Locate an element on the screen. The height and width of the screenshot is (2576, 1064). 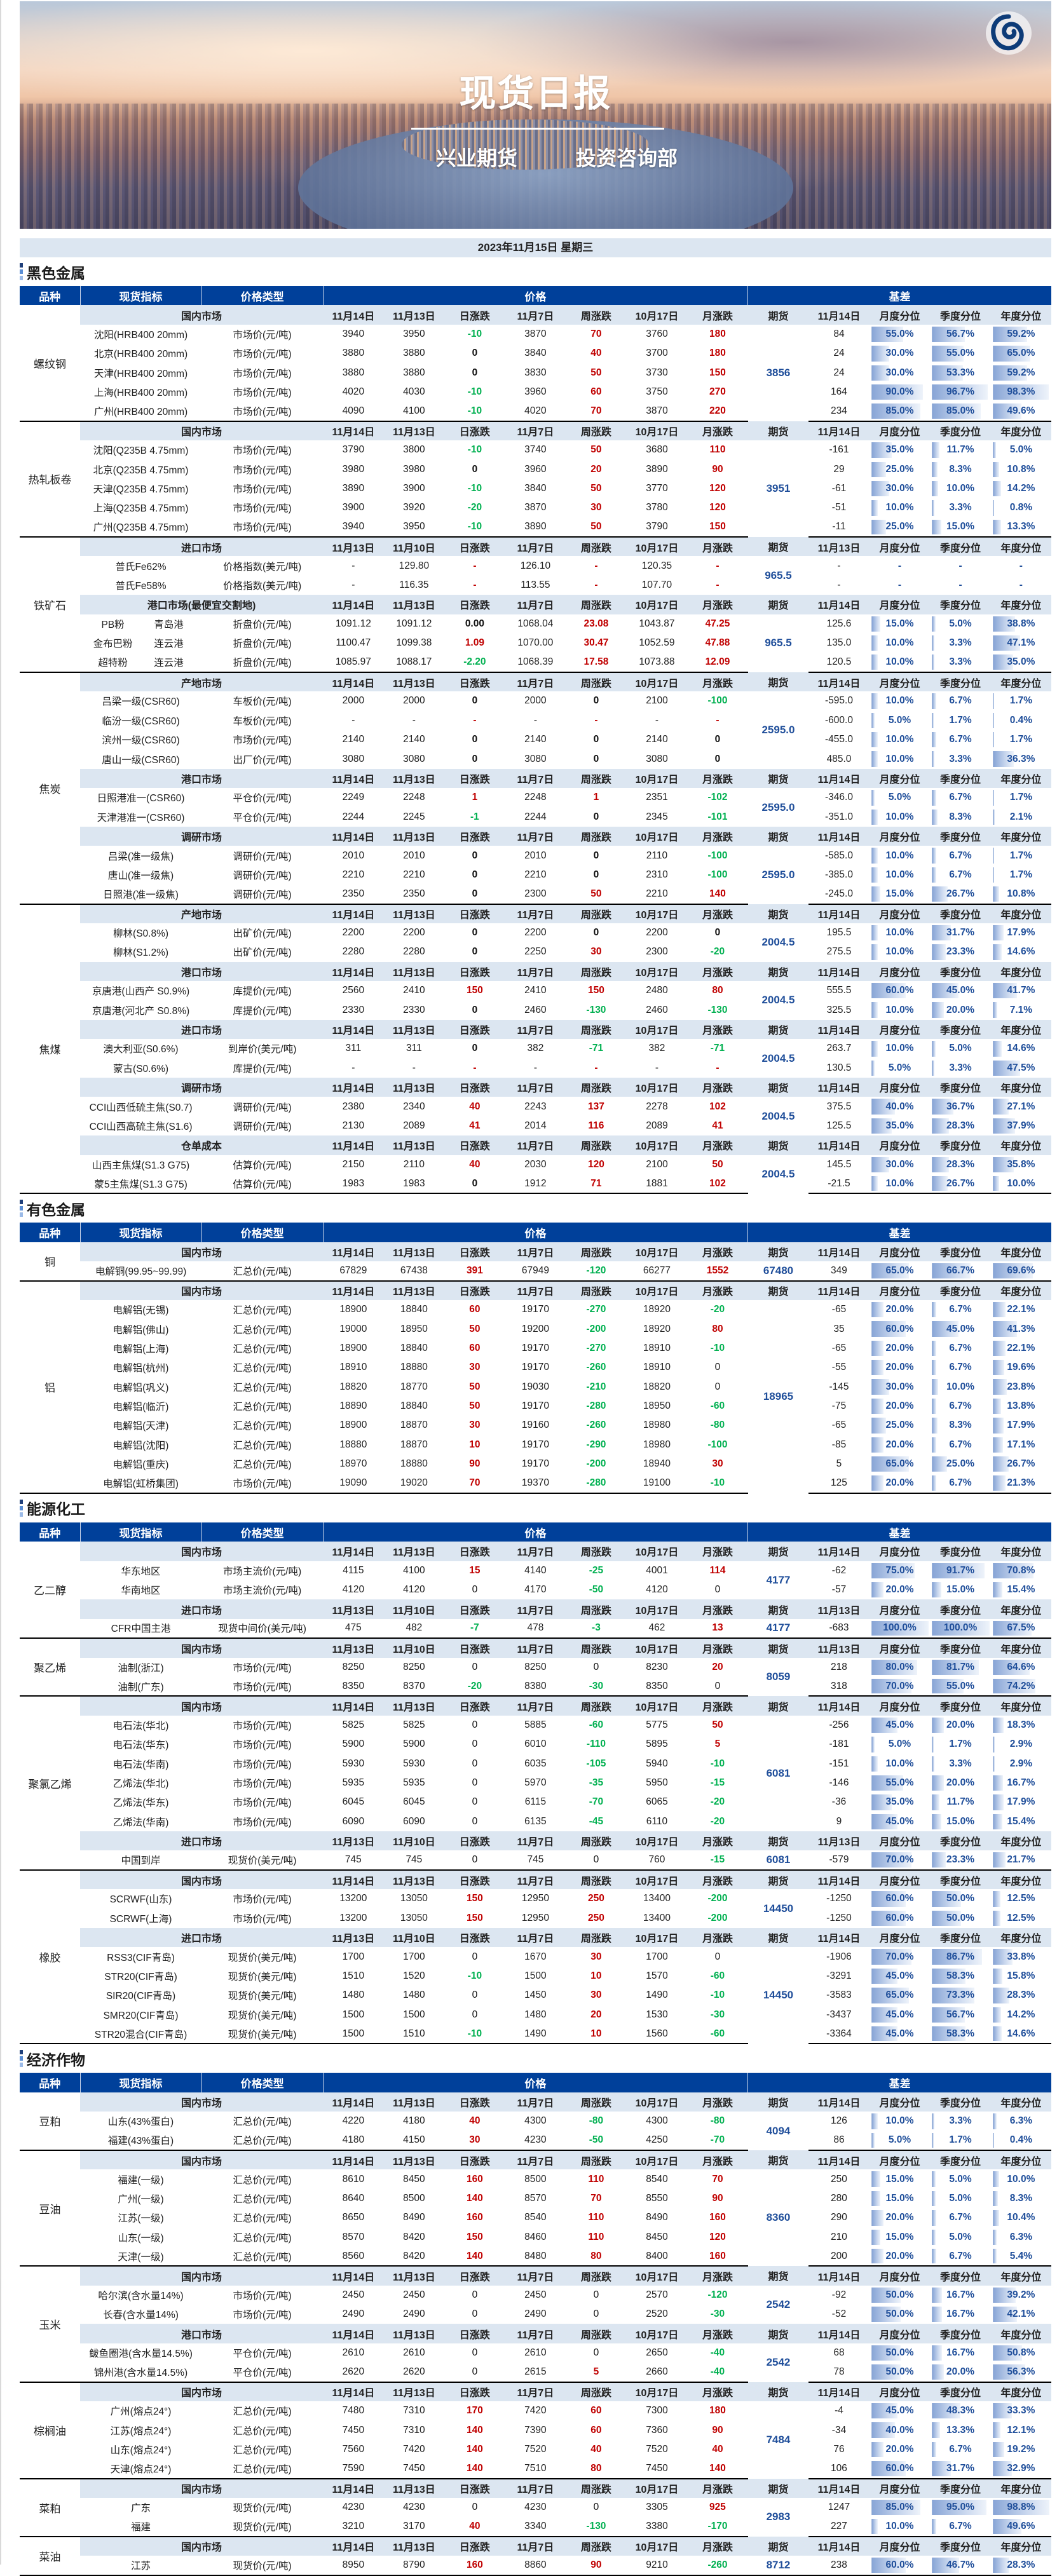
monthly-percentile-header: 月度分位 is located at coordinates (900, 971).